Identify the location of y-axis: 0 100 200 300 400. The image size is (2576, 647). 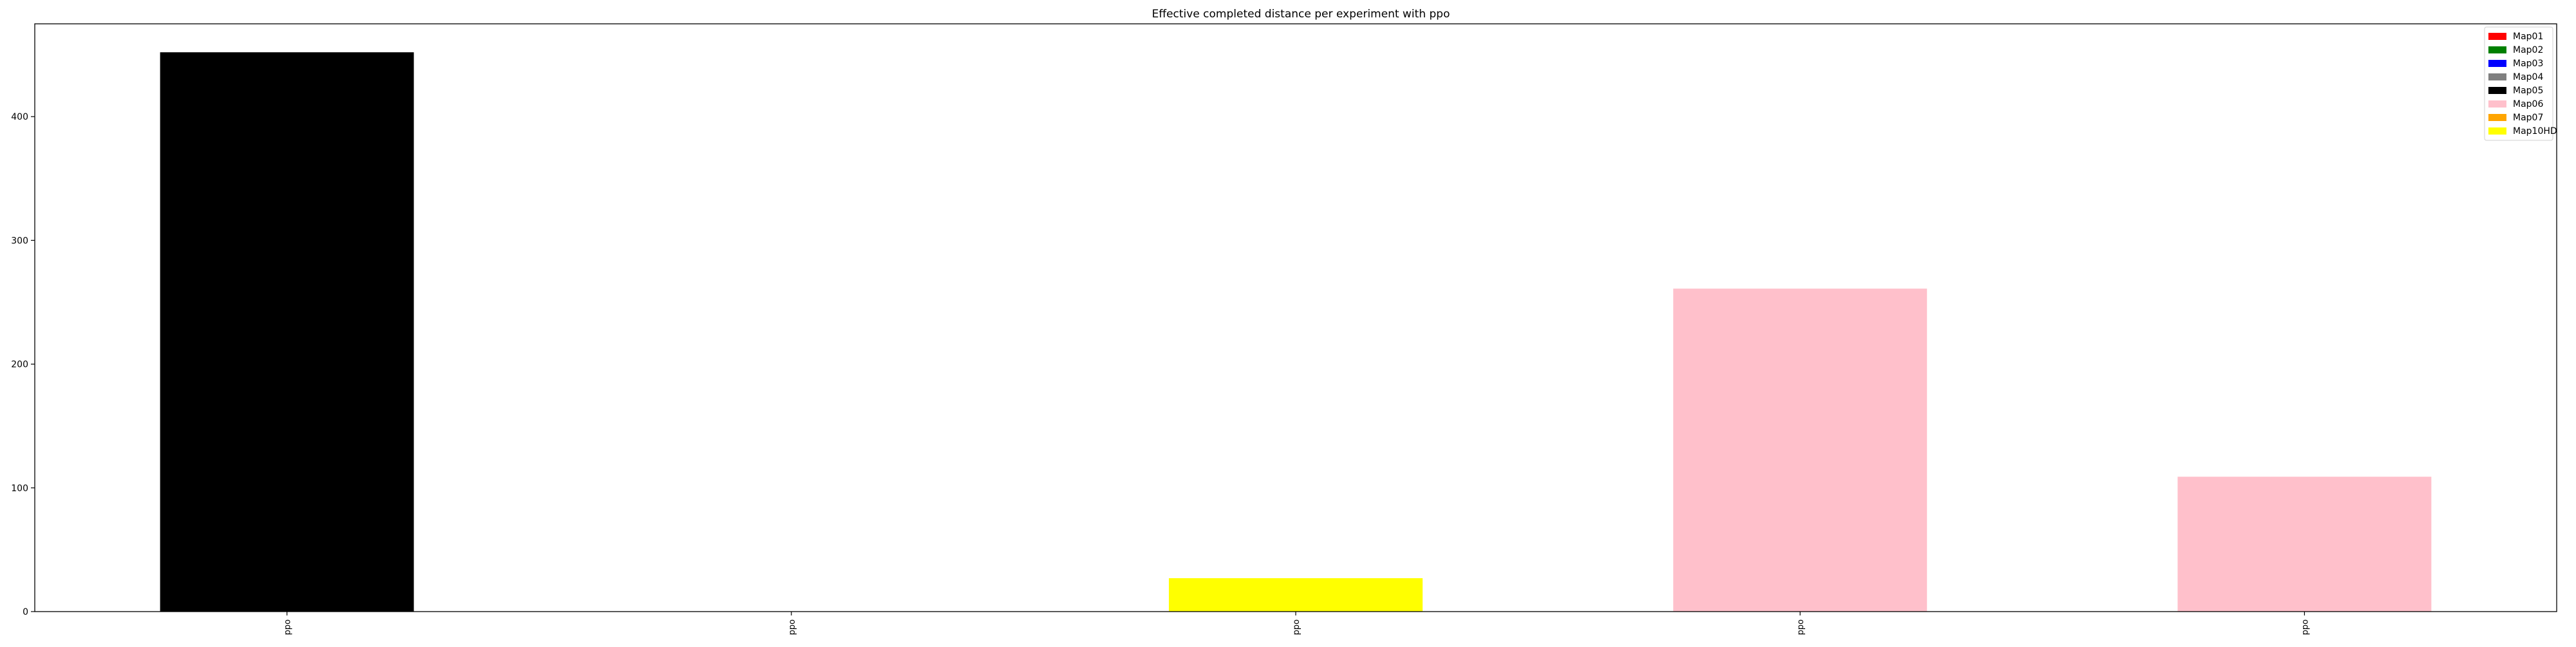
(23, 364).